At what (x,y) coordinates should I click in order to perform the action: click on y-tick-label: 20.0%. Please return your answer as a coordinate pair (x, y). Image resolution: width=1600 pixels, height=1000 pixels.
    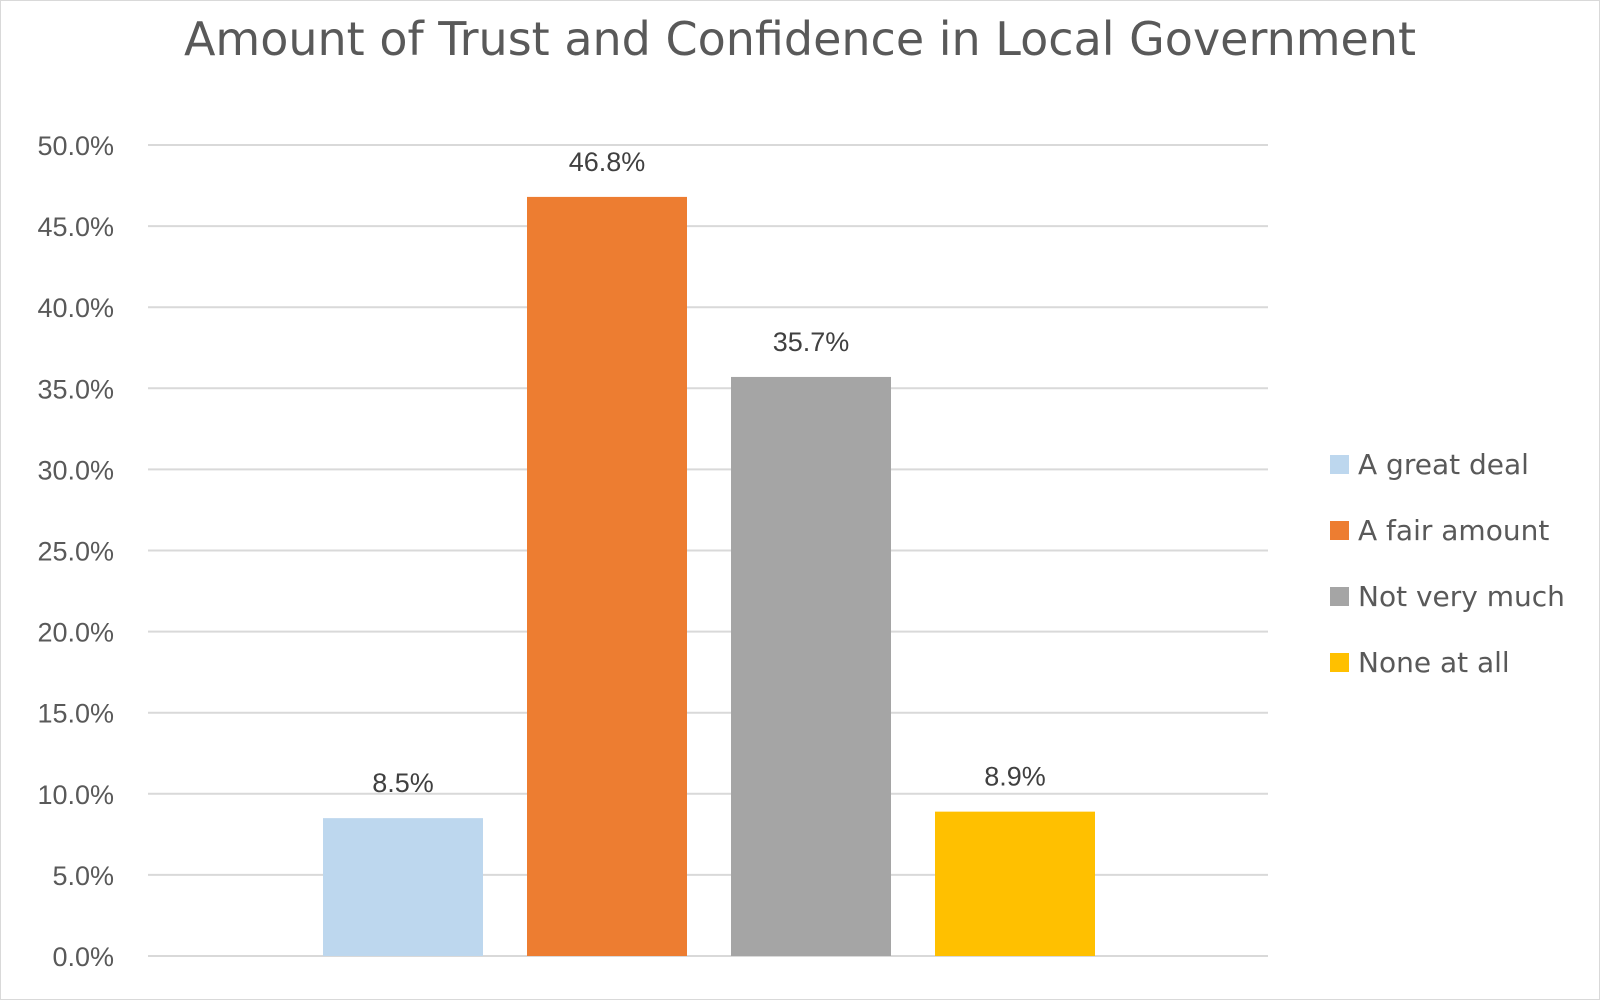
    Looking at the image, I should click on (75, 633).